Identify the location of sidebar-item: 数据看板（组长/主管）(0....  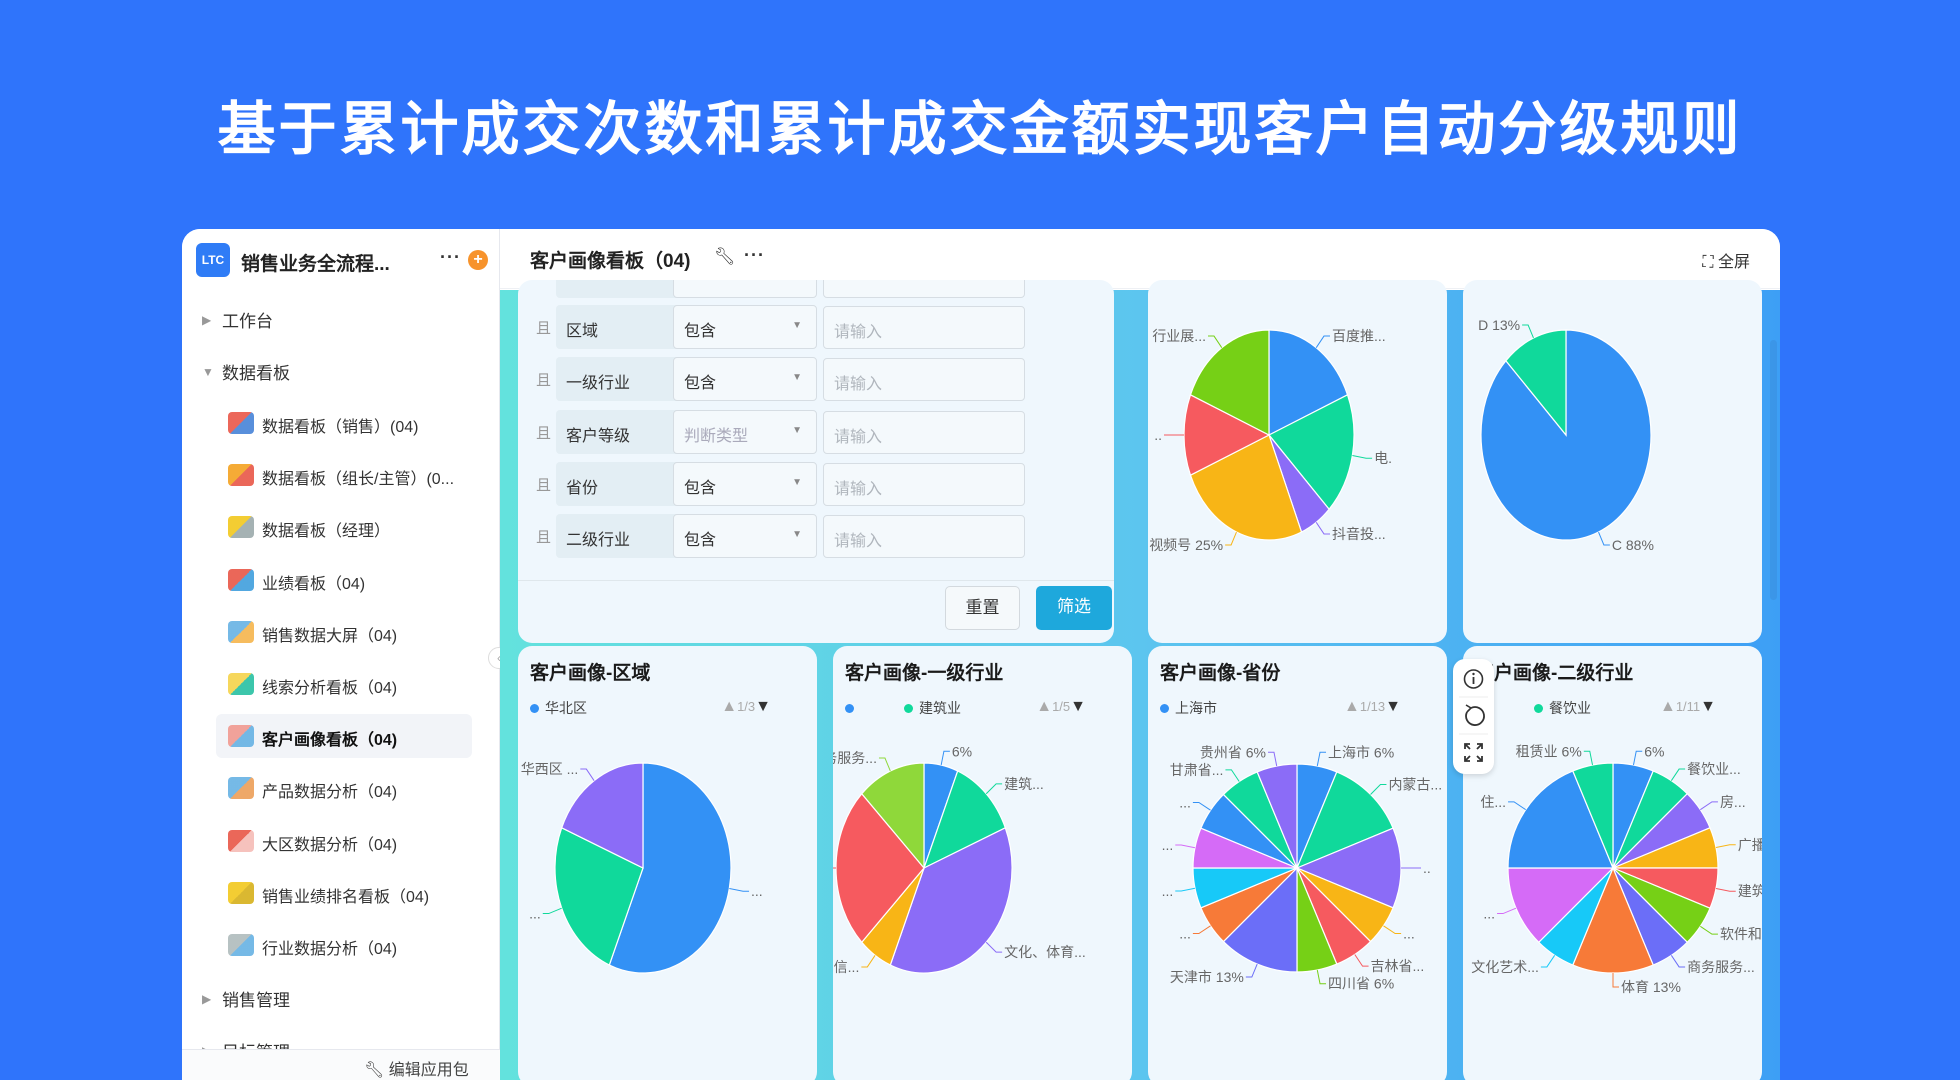
(344, 475).